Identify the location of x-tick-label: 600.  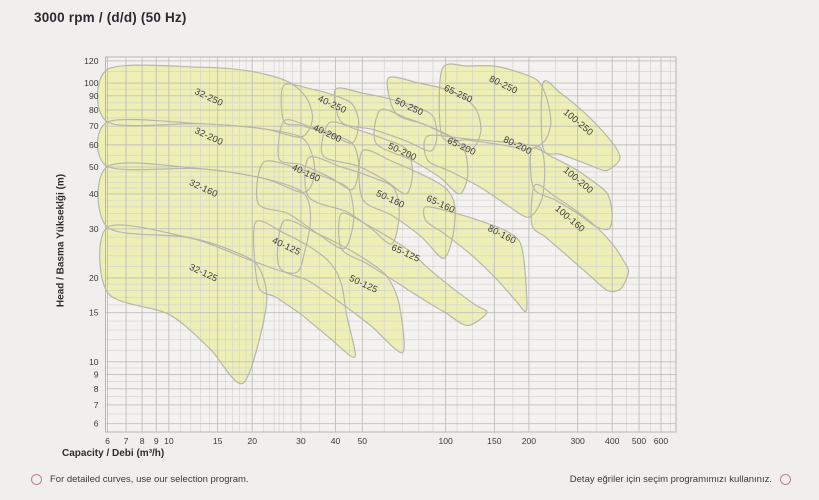
(661, 441).